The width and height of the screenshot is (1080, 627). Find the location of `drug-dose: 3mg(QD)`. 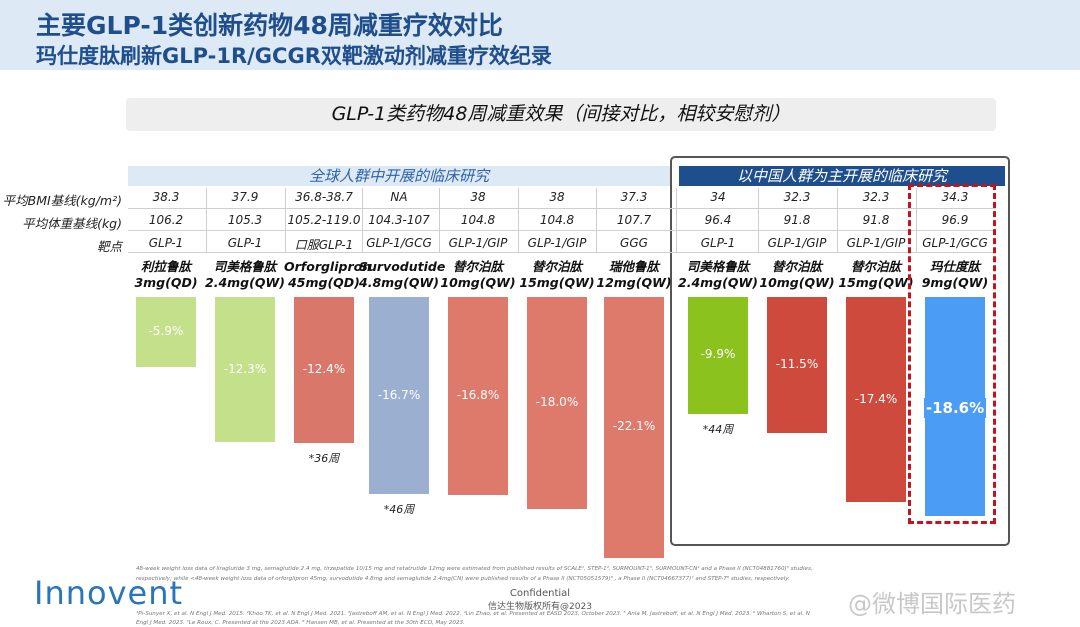

drug-dose: 3mg(QD) is located at coordinates (166, 282).